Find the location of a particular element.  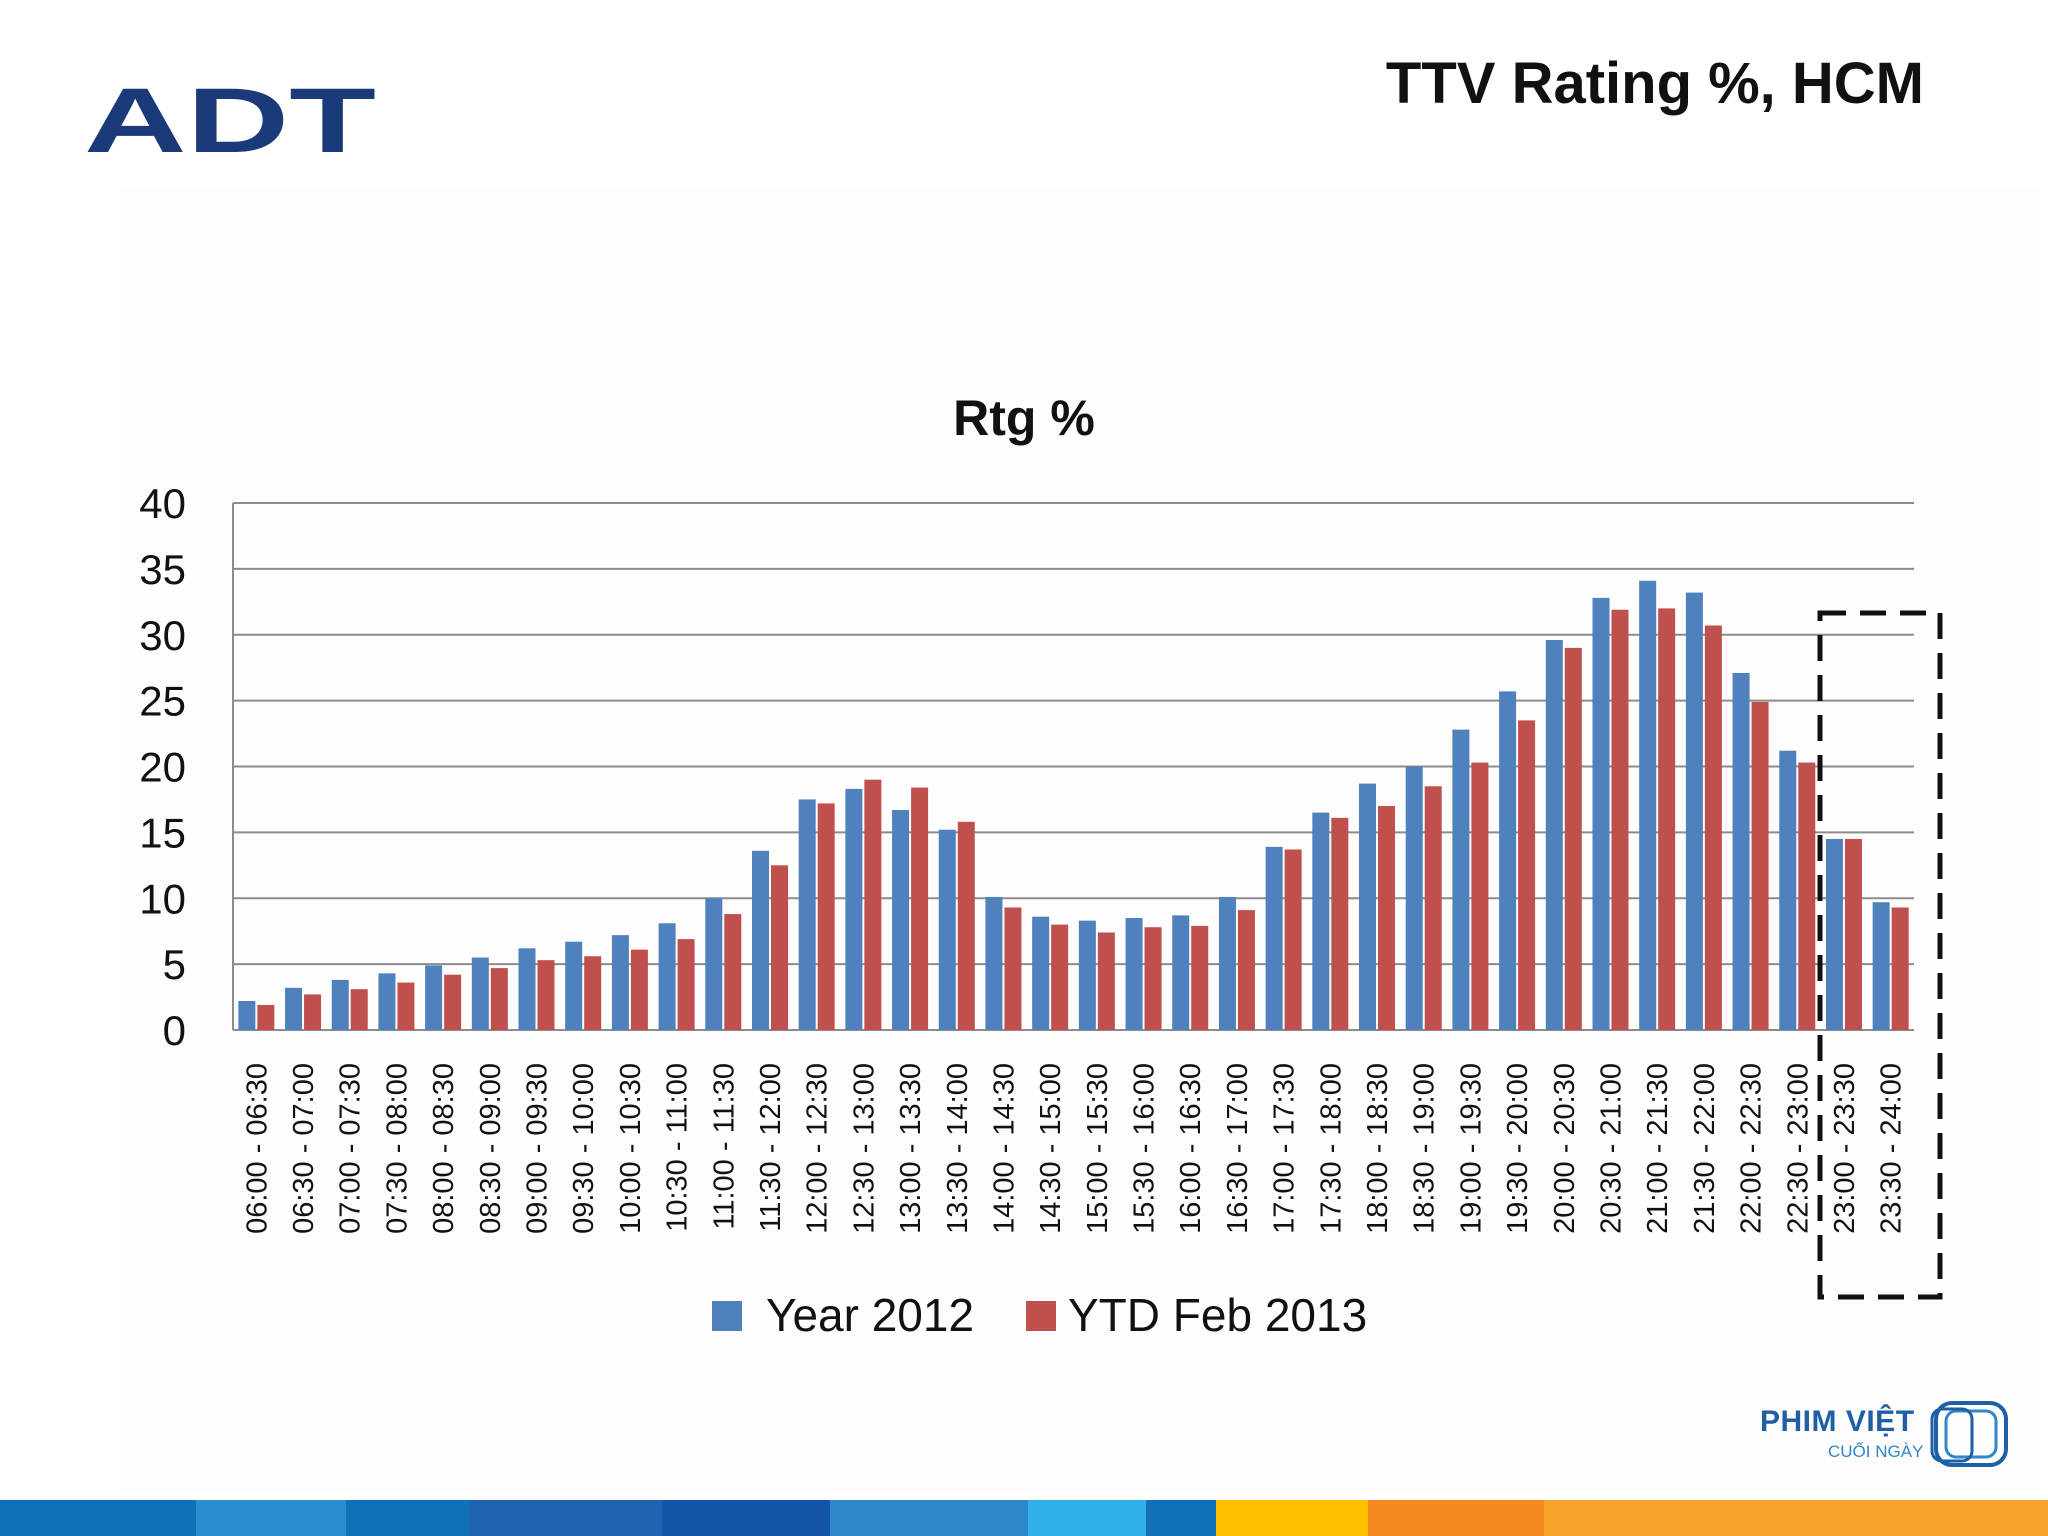

y-tick-label: 25 is located at coordinates (162, 701).